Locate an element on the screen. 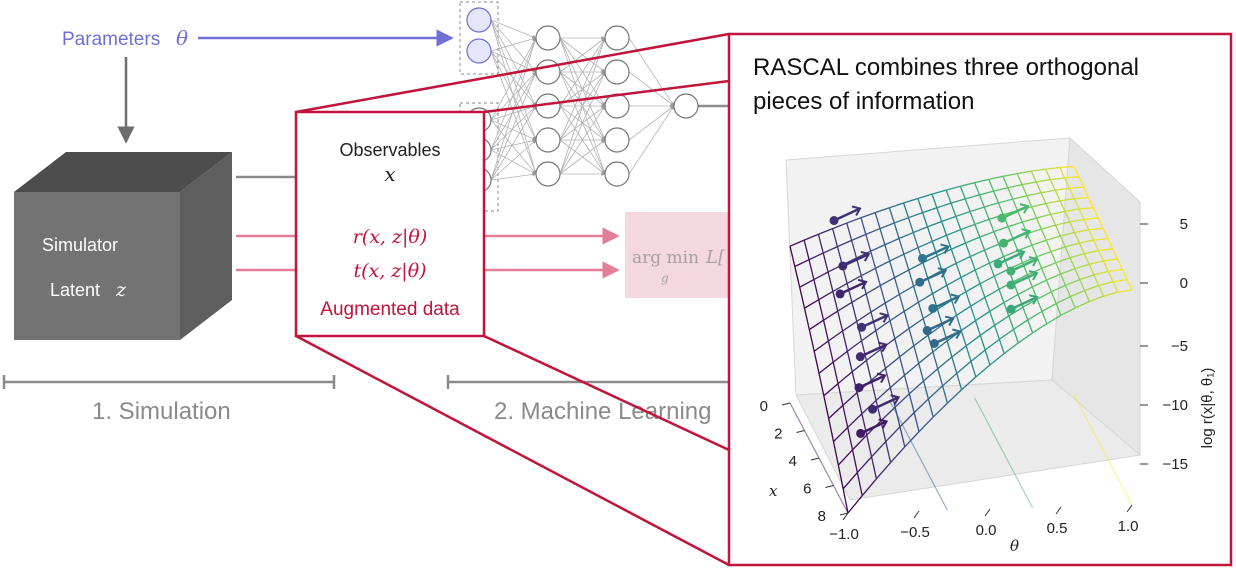  simulation-label: 1. Simulation is located at coordinates (161, 411).